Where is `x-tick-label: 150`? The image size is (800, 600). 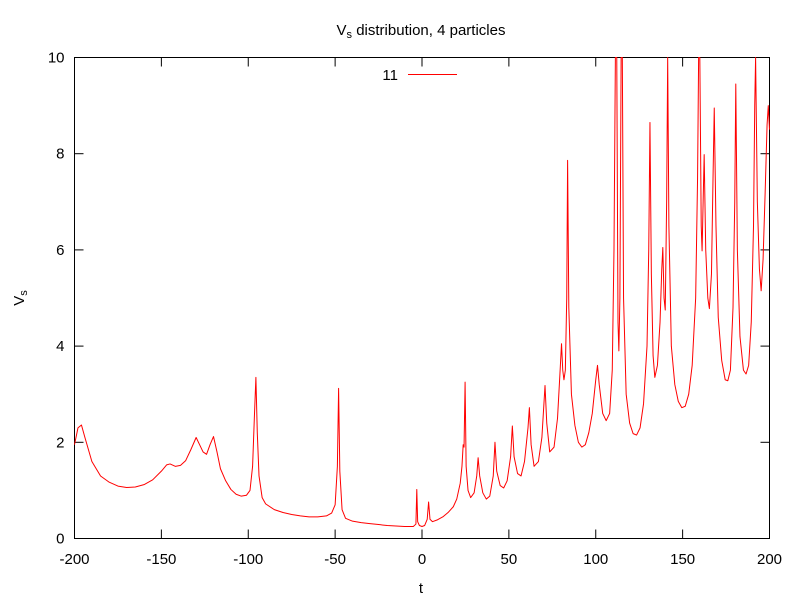 x-tick-label: 150 is located at coordinates (682, 559).